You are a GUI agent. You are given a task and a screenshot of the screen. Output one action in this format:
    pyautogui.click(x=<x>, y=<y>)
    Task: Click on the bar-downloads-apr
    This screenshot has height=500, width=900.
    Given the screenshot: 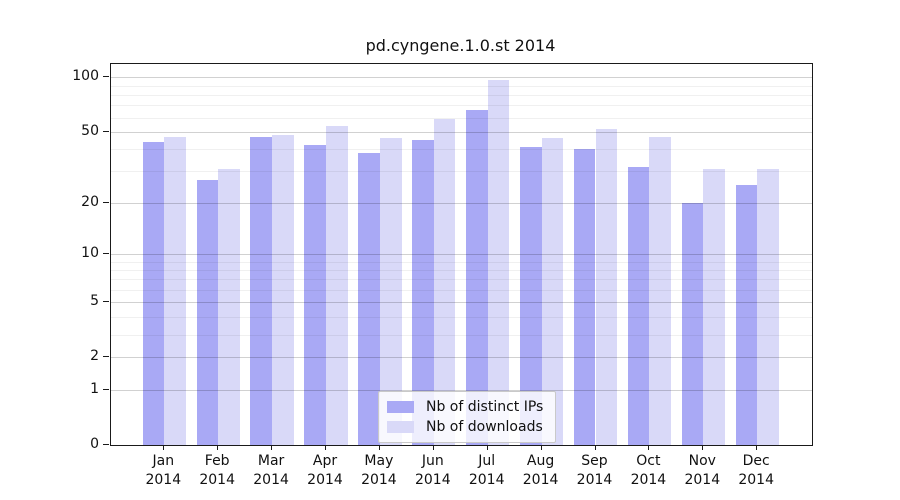 What is the action you would take?
    pyautogui.click(x=337, y=285)
    